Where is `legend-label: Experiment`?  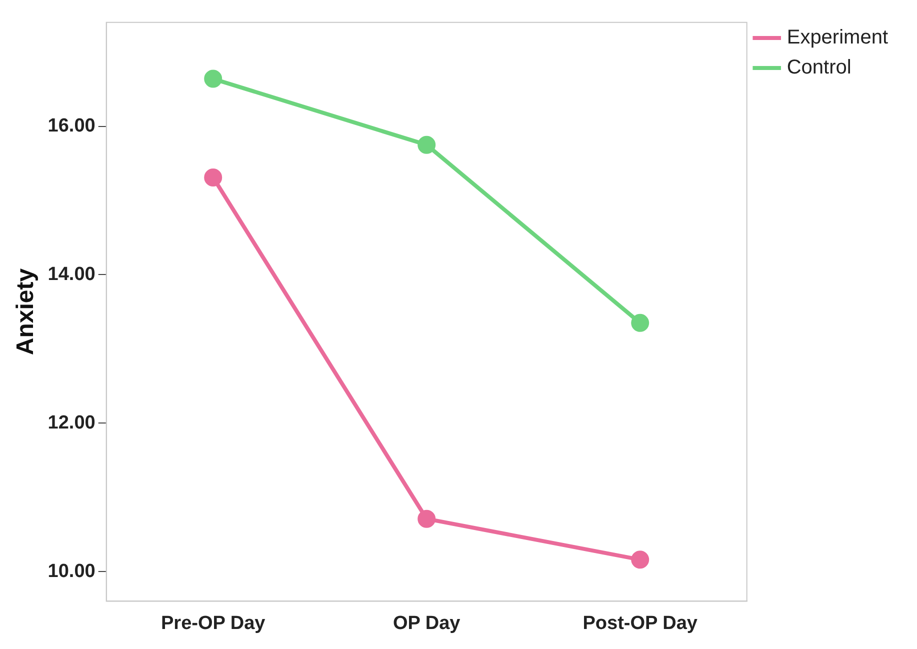 legend-label: Experiment is located at coordinates (837, 37).